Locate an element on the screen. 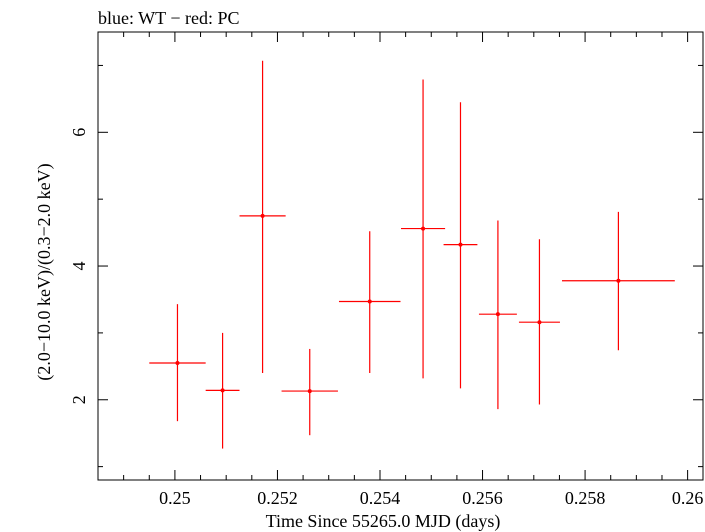 Image resolution: width=705 pixels, height=532 pixels. y-axis-tick-labels: 2 4 6 is located at coordinates (79, 266).